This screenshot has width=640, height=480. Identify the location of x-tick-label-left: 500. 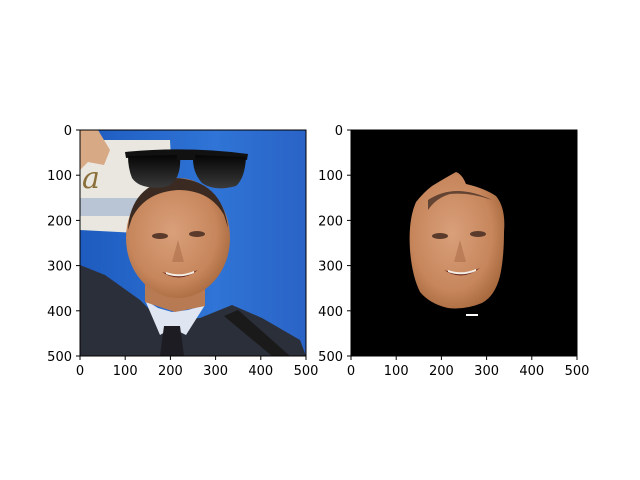
(306, 371).